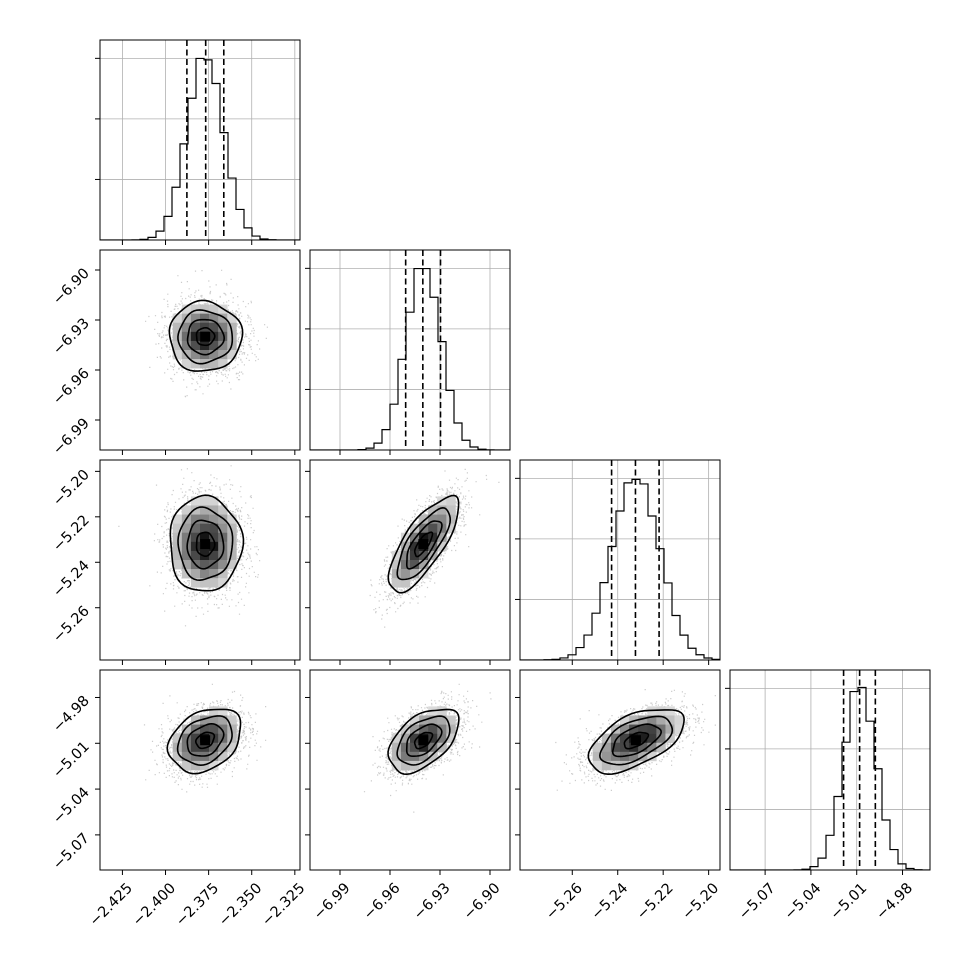 The width and height of the screenshot is (970, 970). What do you see at coordinates (283, 904) in the screenshot?
I see `x-tick-label-0-4: −2.325` at bounding box center [283, 904].